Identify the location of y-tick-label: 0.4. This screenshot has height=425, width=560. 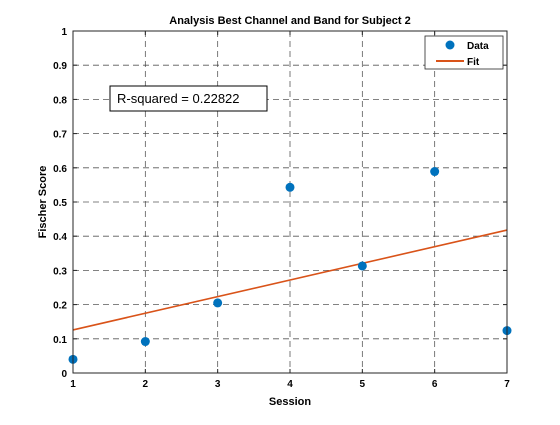
(60, 237).